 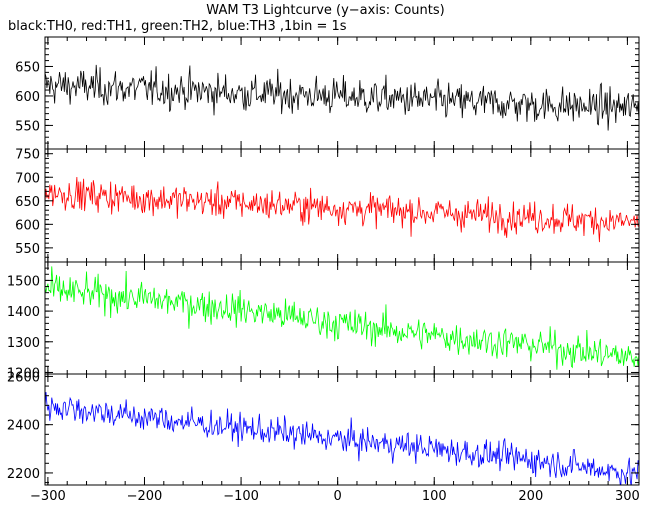 I want to click on x-tick-label: −100, so click(x=241, y=496).